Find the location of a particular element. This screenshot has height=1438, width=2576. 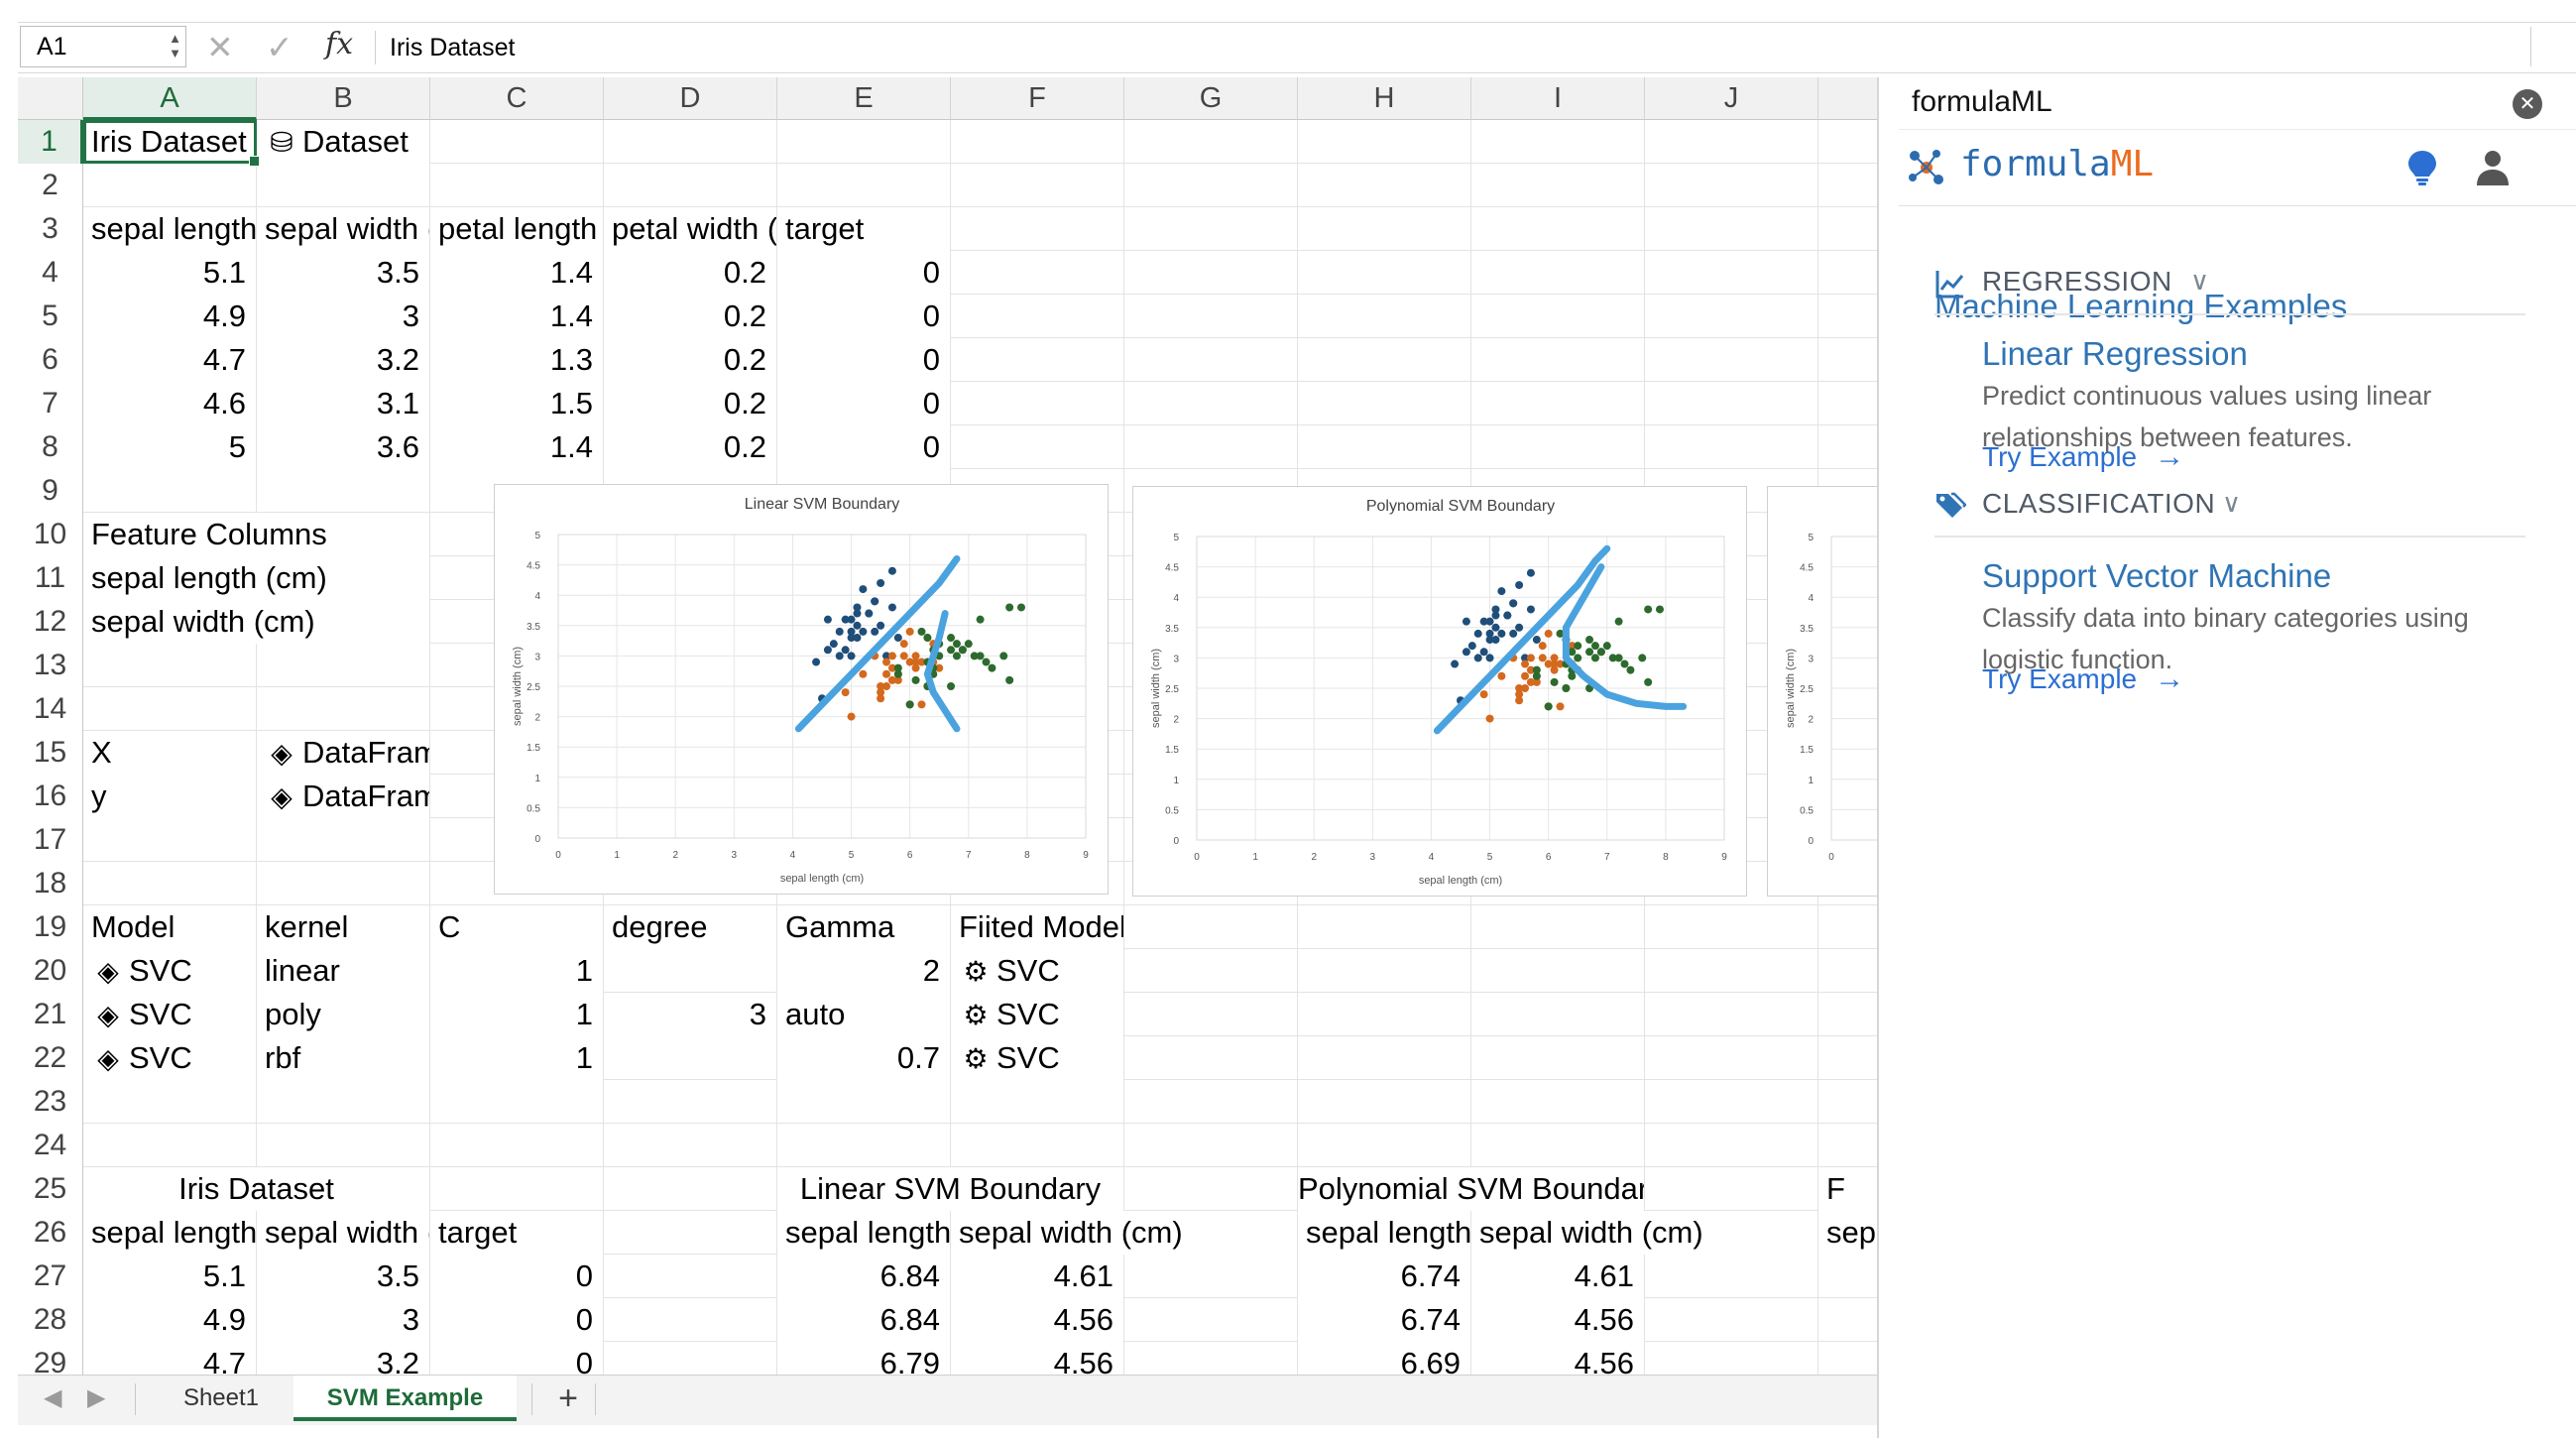

cell-f29: 4.56 is located at coordinates (1037, 1358).